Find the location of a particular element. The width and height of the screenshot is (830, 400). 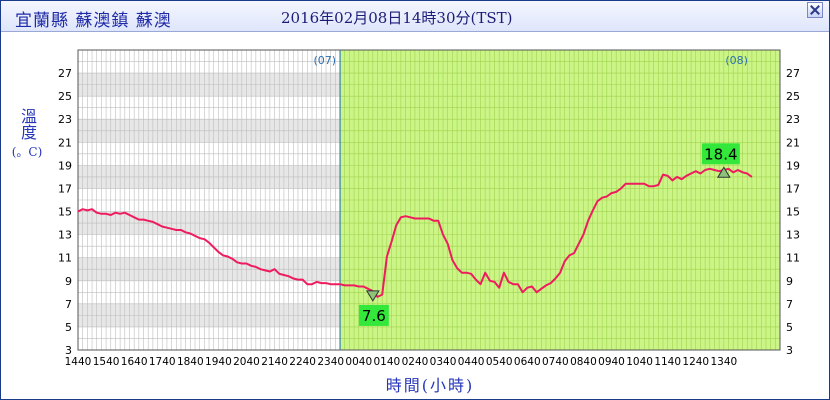

y-tick-label-right: 11 is located at coordinates (793, 258).